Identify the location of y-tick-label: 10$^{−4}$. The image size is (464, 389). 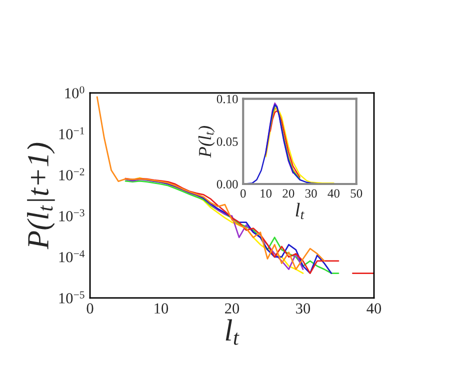
(72, 256).